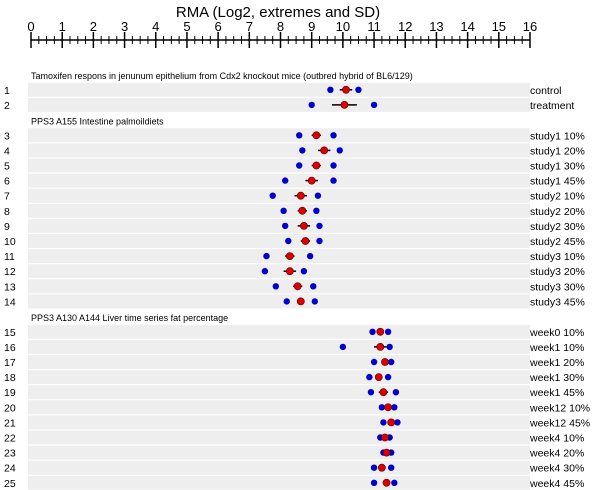 The image size is (609, 490). Describe the element at coordinates (557, 197) in the screenshot. I see `row-label: study2 10%` at that location.